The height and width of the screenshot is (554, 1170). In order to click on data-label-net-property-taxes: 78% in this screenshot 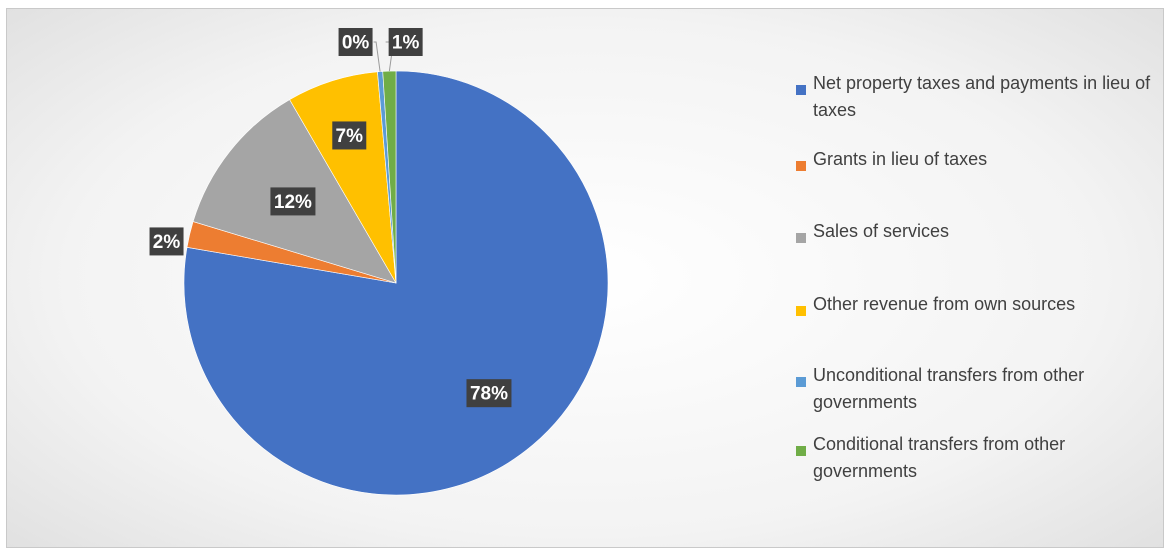, I will do `click(489, 393)`.